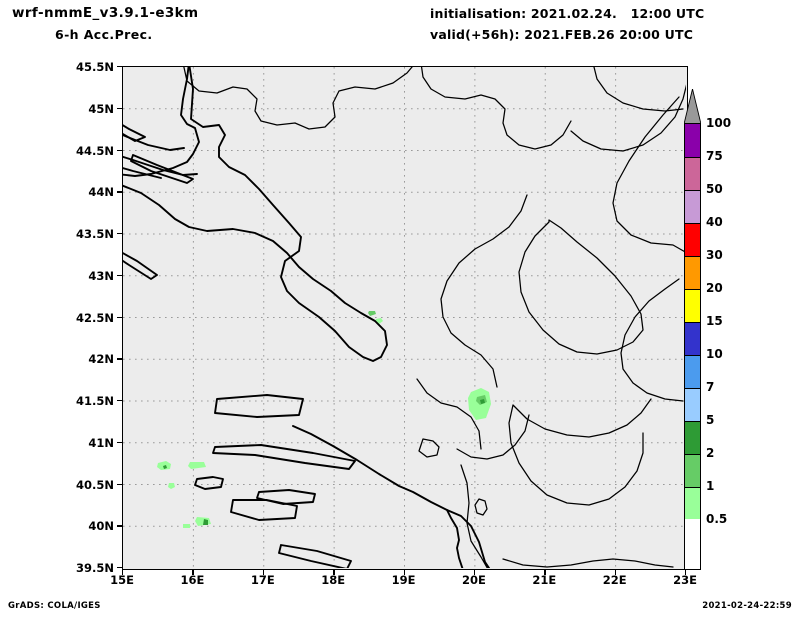 The height and width of the screenshot is (618, 800). What do you see at coordinates (692, 106) in the screenshot?
I see `colorbar-overflow-arrow` at bounding box center [692, 106].